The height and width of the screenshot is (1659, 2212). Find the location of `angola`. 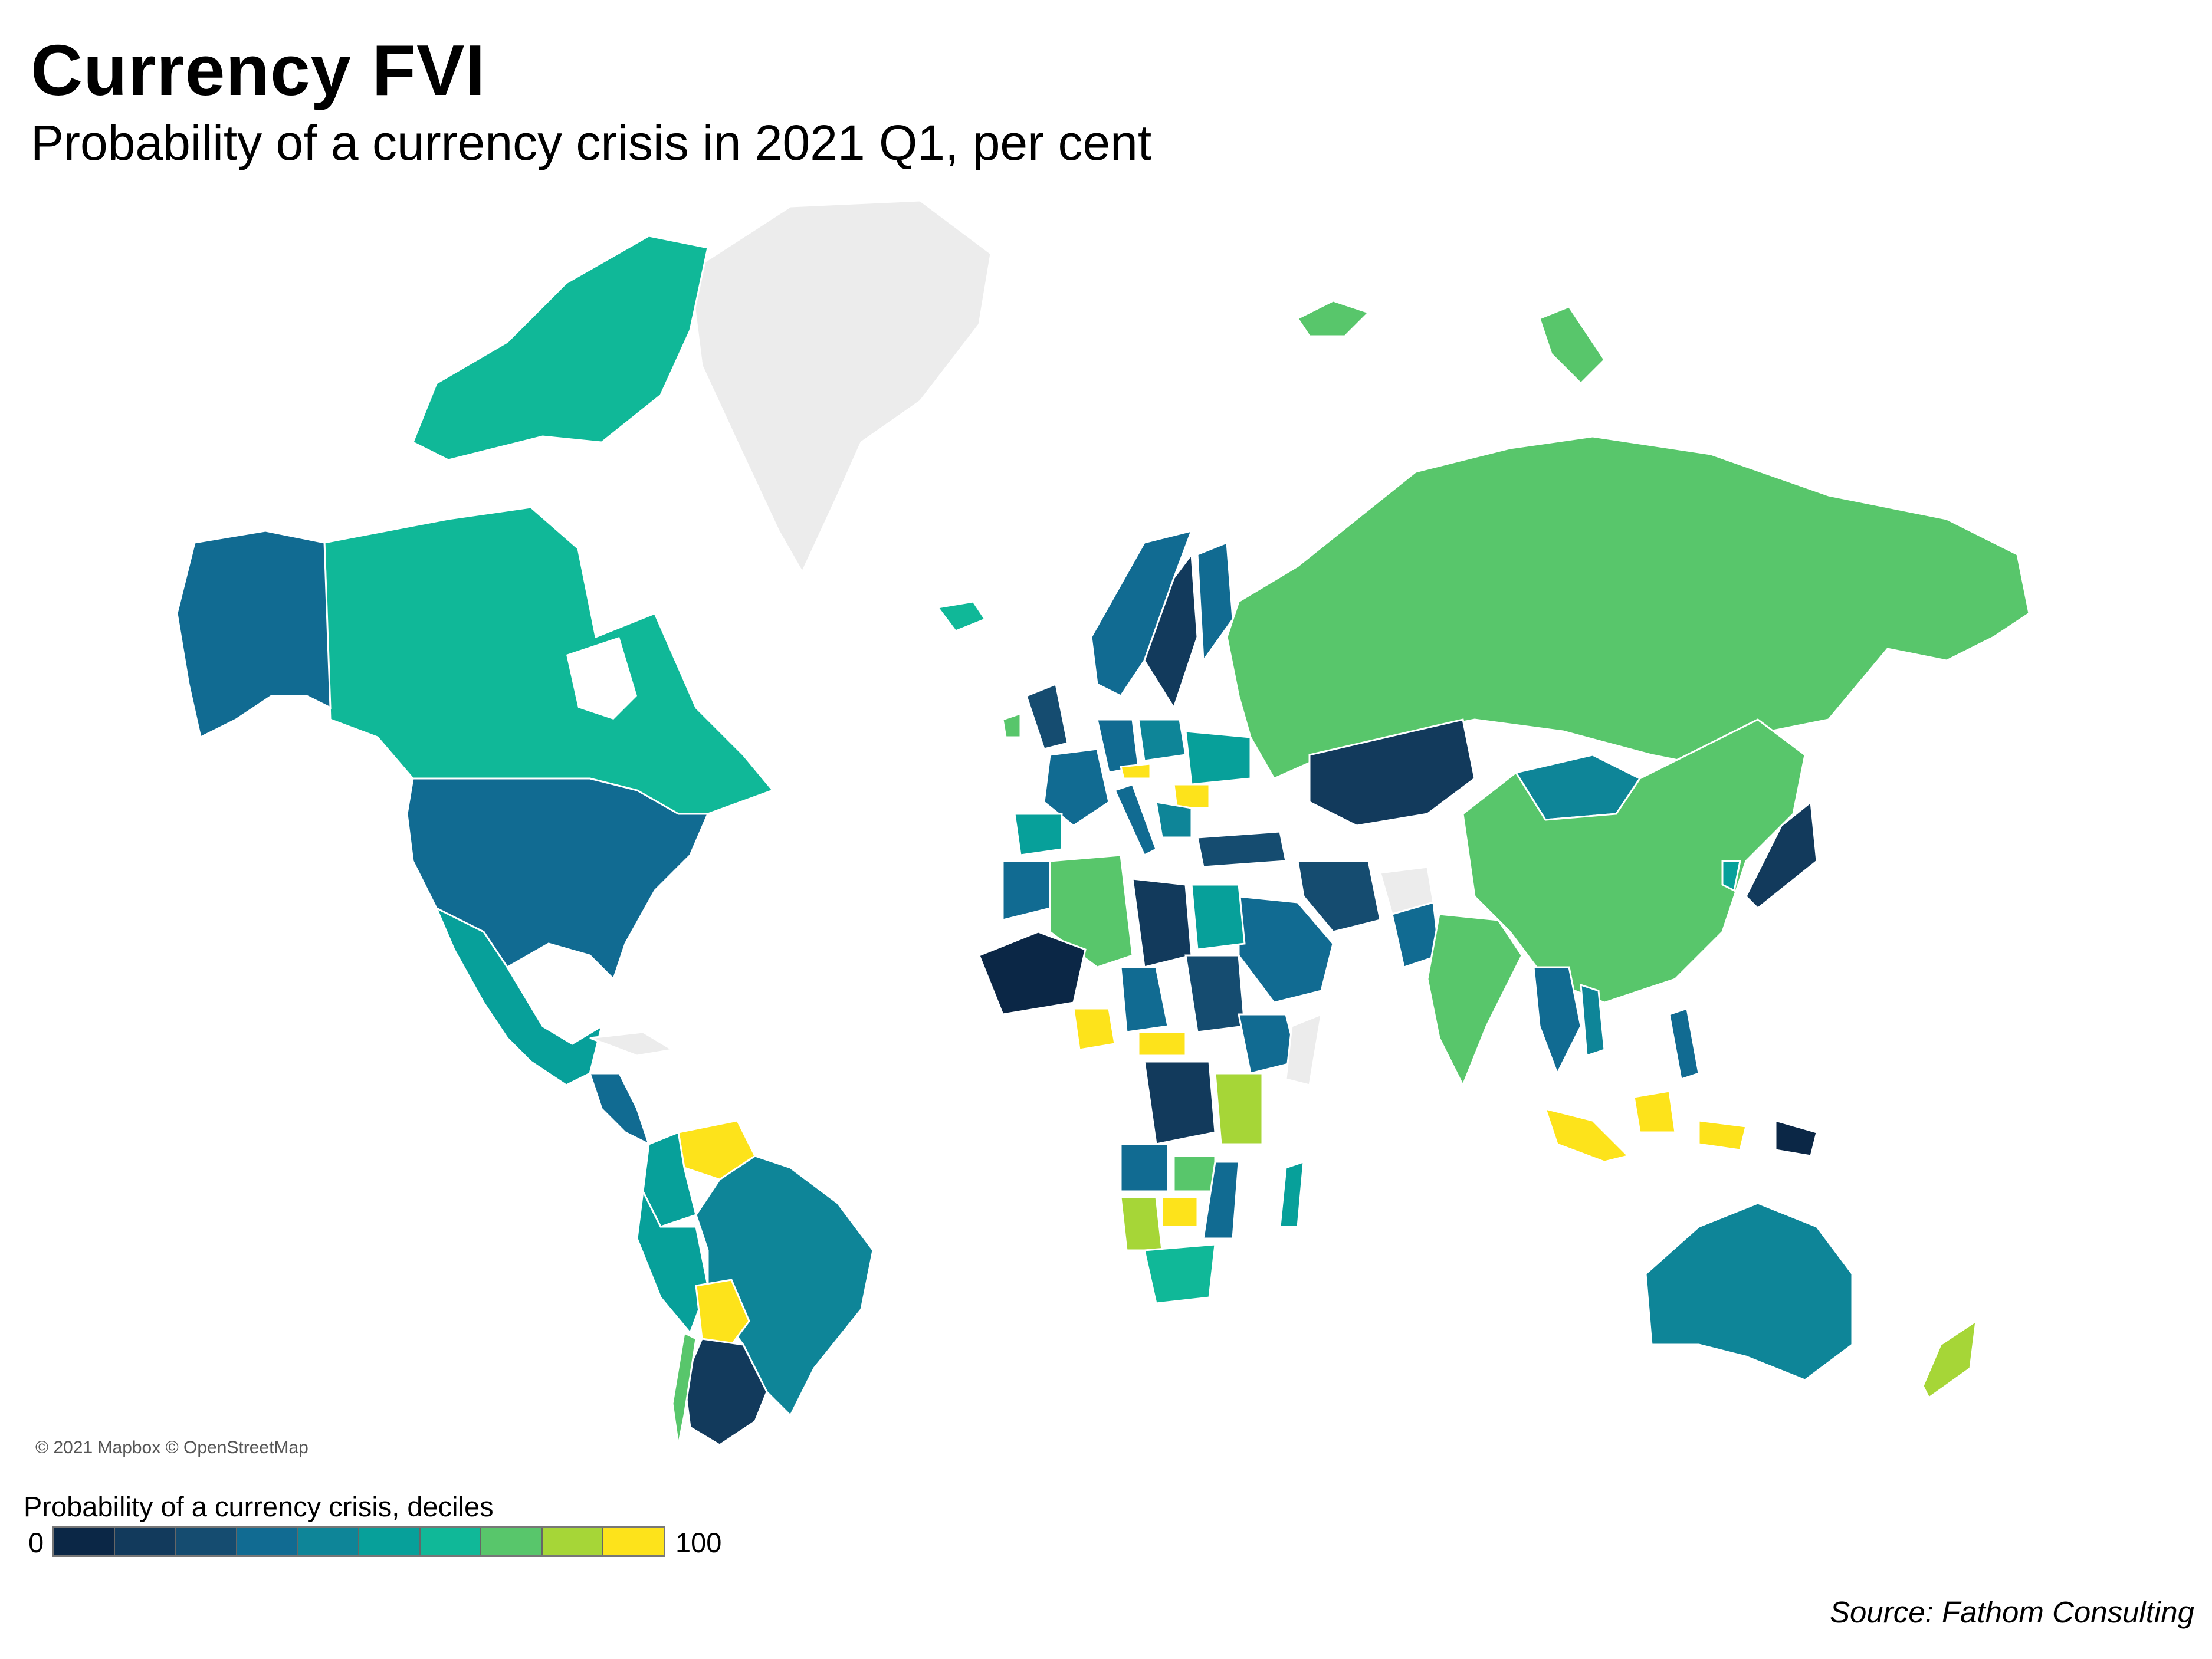

angola is located at coordinates (1144, 1167).